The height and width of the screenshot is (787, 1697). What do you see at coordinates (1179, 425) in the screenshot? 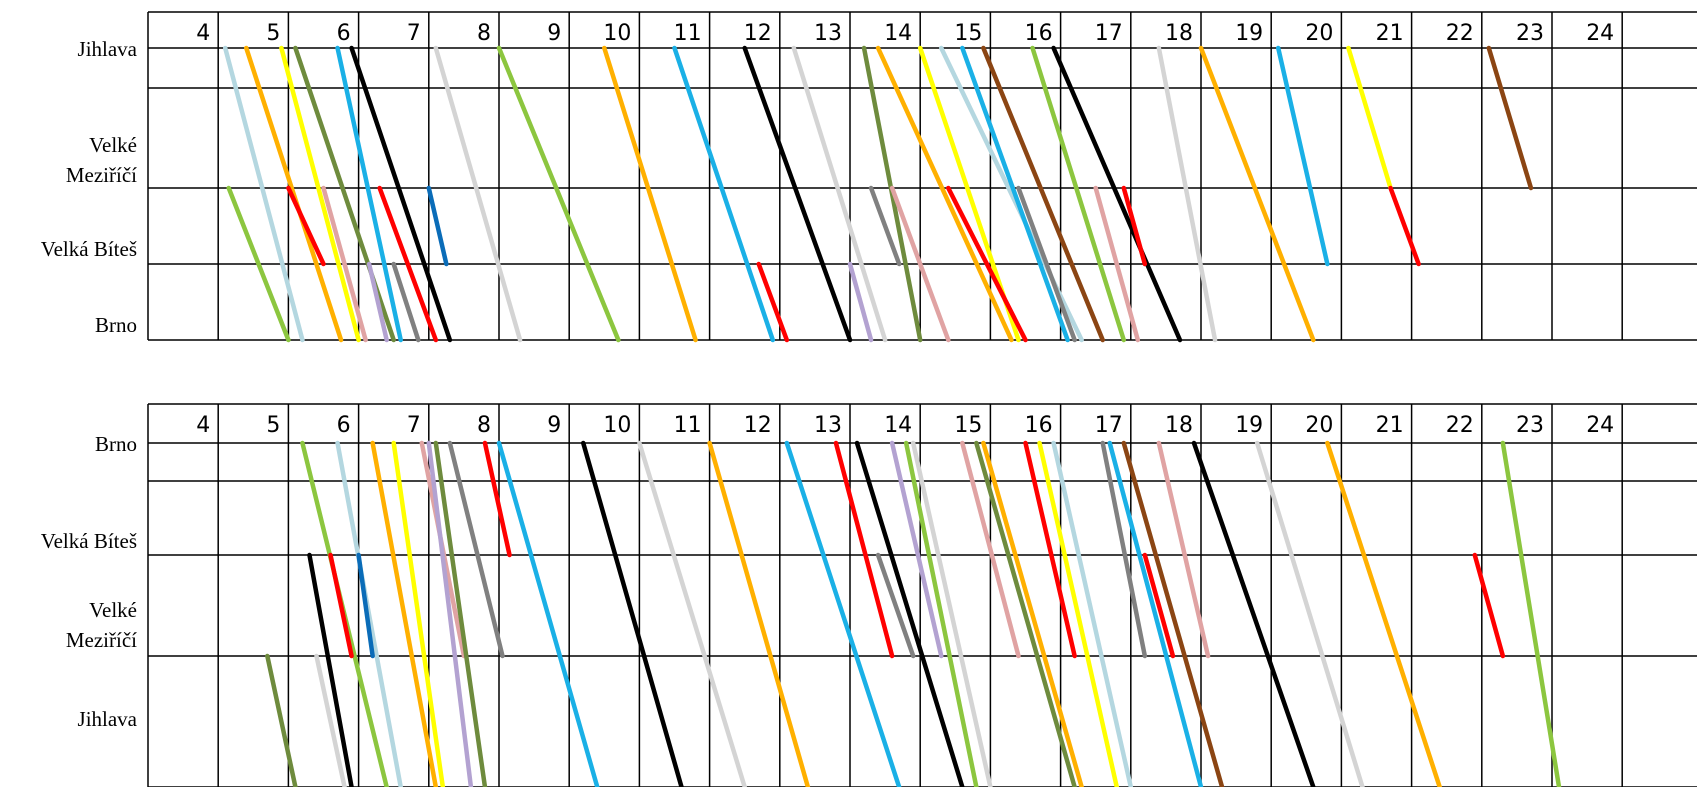
I see `hour-label: 18` at bounding box center [1179, 425].